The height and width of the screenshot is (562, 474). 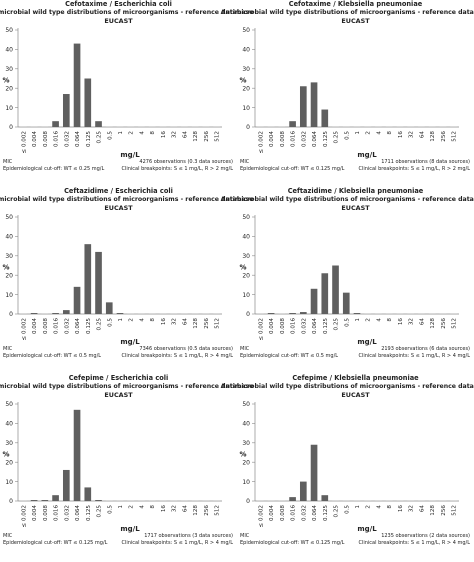 I want to click on x-tick-label: 32, so click(x=412, y=134).